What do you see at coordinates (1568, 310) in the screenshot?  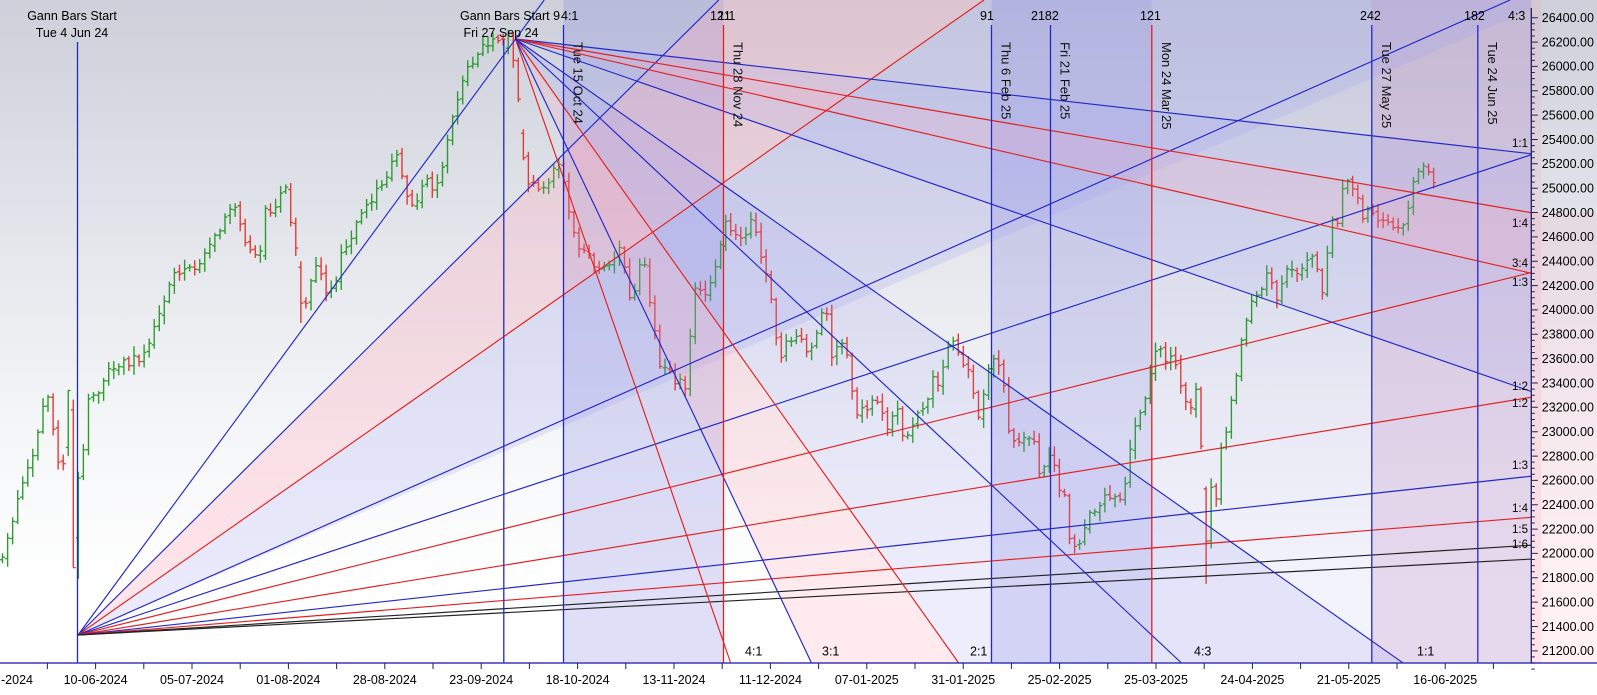 I see `svg-text: 24000.00` at bounding box center [1568, 310].